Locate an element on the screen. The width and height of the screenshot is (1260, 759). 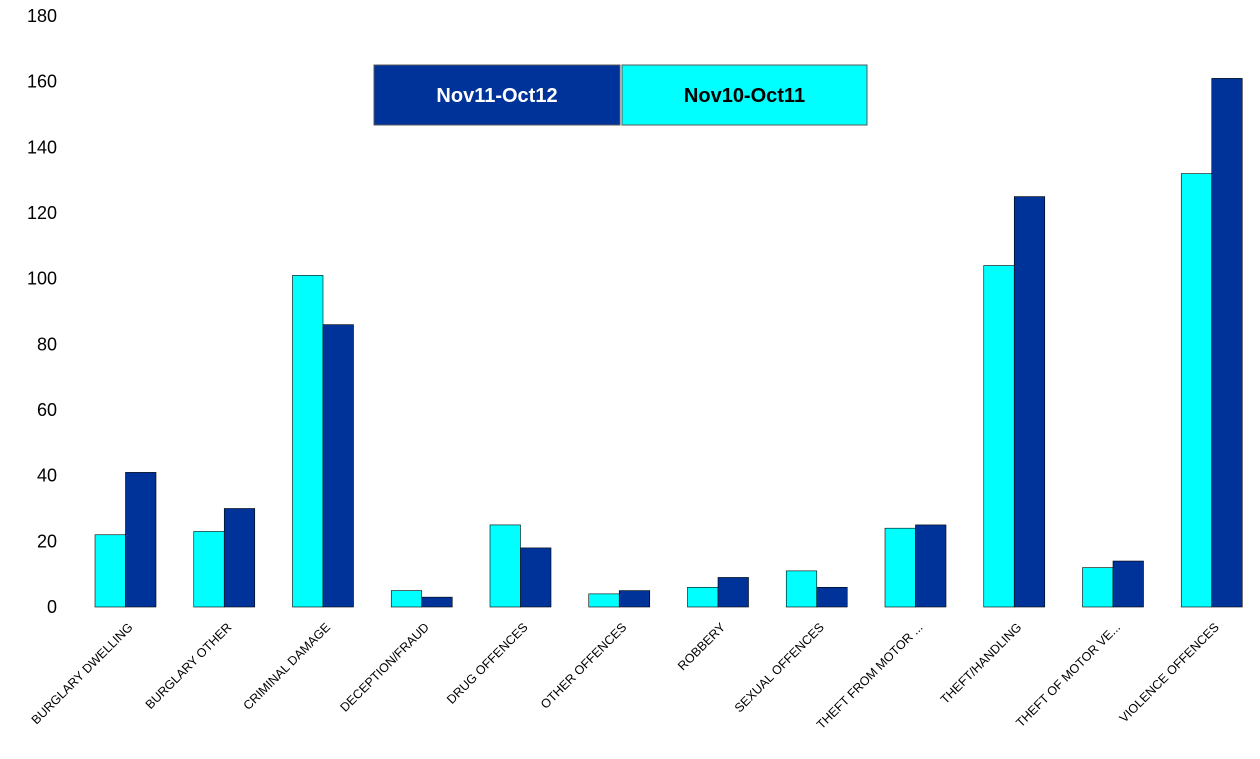
x-category-label: DRUG OFFENCES is located at coordinates (487, 663).